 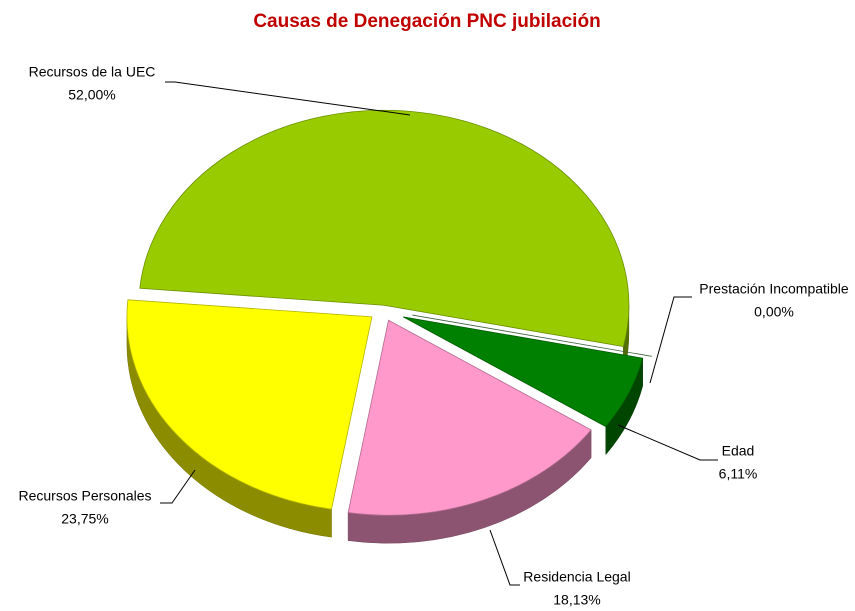 What do you see at coordinates (92, 72) in the screenshot?
I see `slice-label: Recursos de la UEC` at bounding box center [92, 72].